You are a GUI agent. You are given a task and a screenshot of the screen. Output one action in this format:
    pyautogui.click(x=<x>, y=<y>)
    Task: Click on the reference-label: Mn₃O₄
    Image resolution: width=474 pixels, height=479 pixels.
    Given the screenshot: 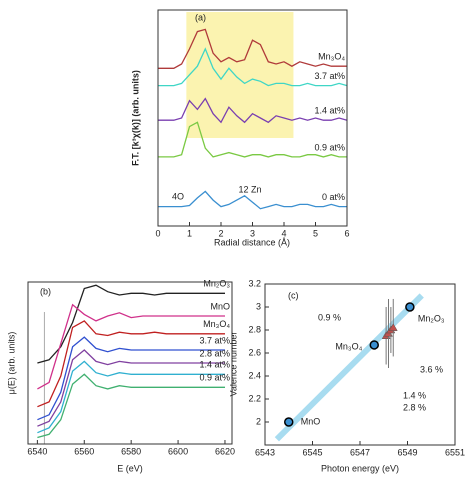 What is the action you would take?
    pyautogui.click(x=348, y=346)
    